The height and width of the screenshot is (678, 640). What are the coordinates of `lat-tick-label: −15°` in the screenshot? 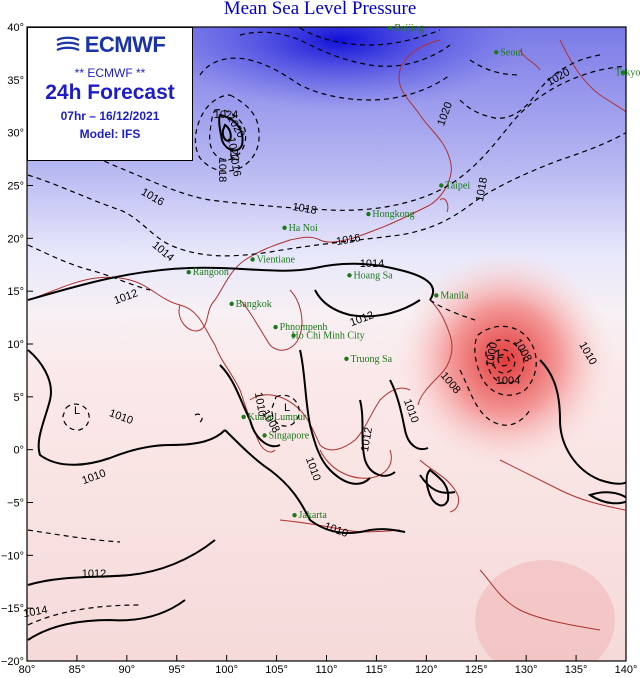 It's located at (12, 609).